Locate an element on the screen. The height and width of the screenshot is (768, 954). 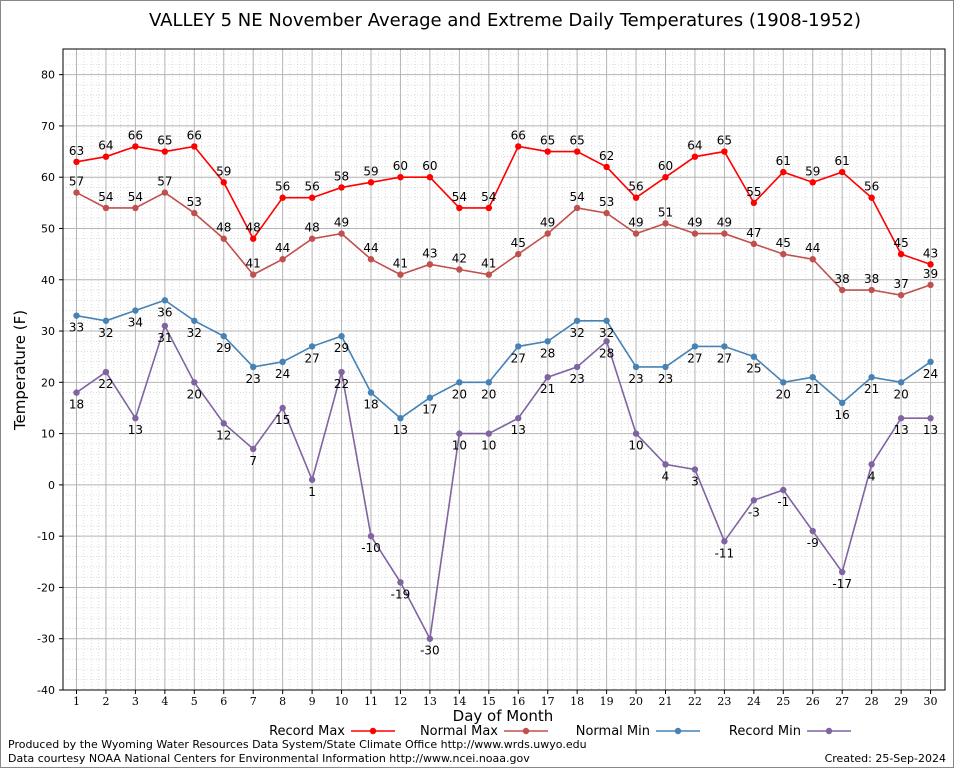
data-label: 41 is located at coordinates (253, 264).